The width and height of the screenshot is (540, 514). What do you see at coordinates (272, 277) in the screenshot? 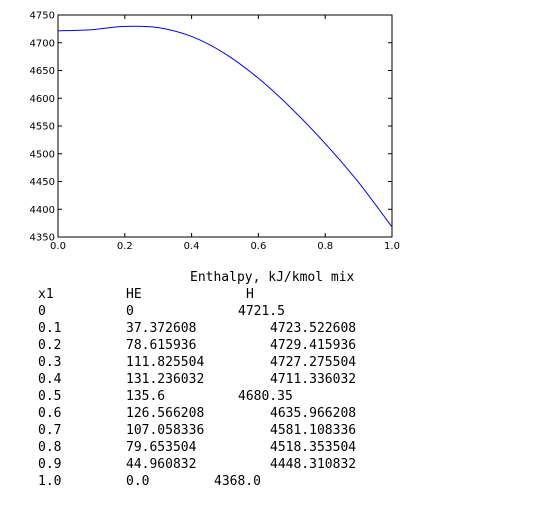
I see `table-title: Enthalpy, kJ/kmol mix` at bounding box center [272, 277].